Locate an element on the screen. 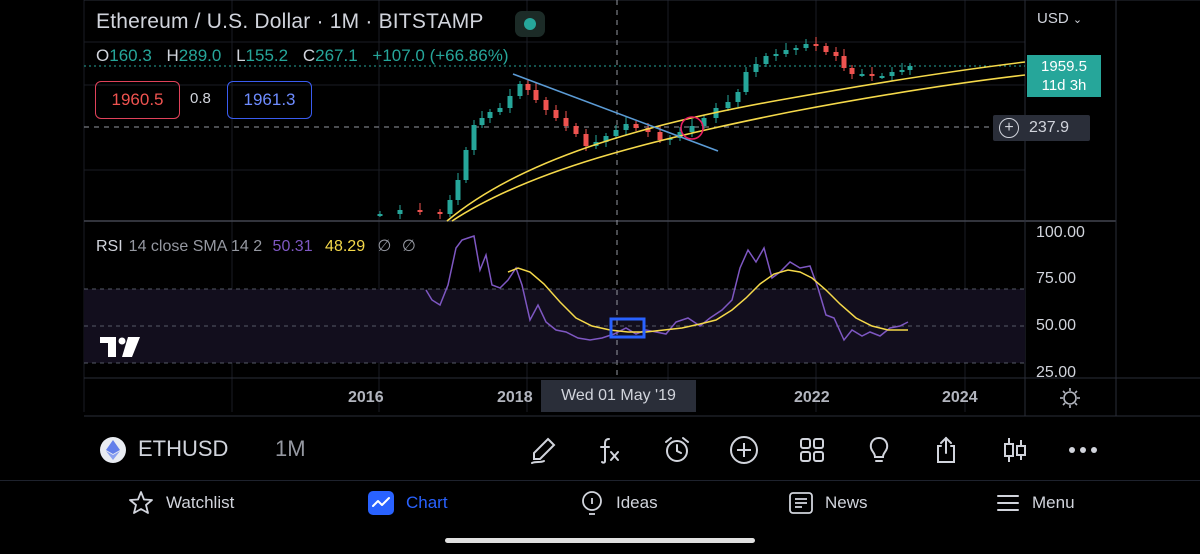 Image resolution: width=1200 pixels, height=554 pixels. open-label: O is located at coordinates (103, 55).